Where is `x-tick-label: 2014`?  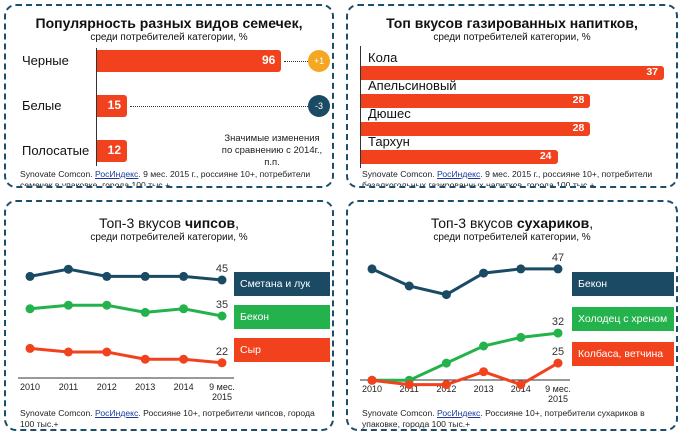
x-tick-label: 2014 is located at coordinates (184, 387).